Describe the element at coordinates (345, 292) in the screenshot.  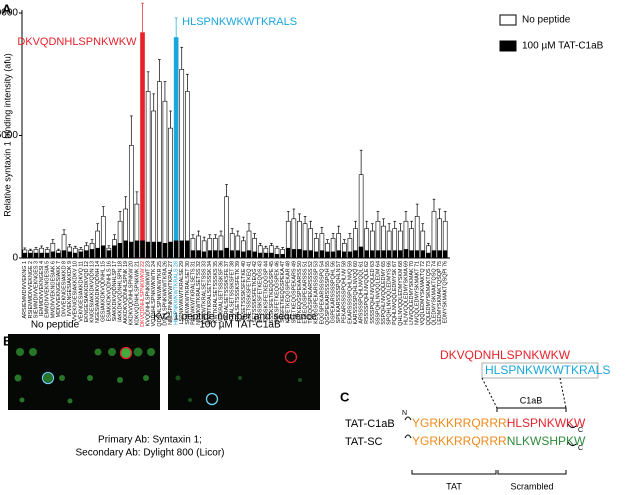
I see `x-tick-label: PEKARSSSSPQHLNV 58` at that location.